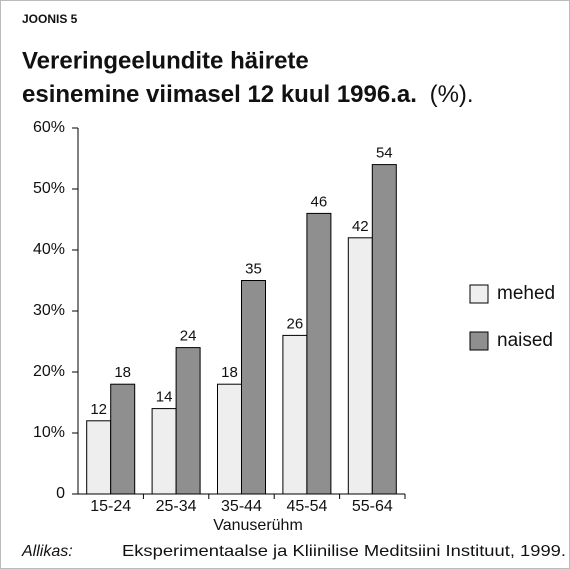  What do you see at coordinates (49, 310) in the screenshot?
I see `y-tick-label: 30%` at bounding box center [49, 310].